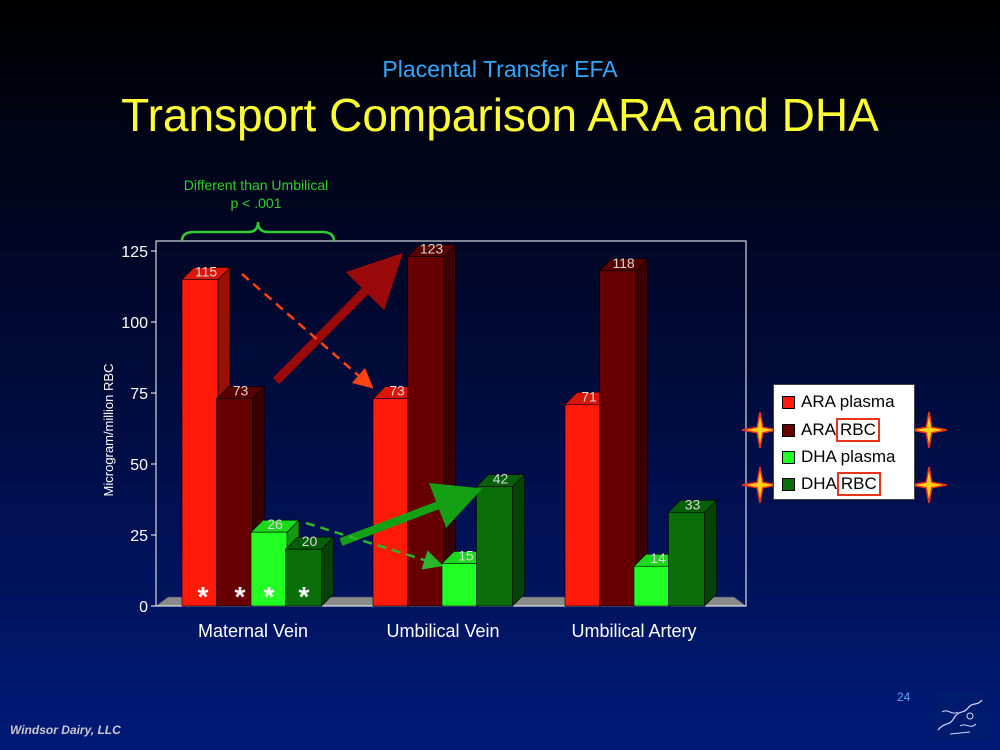  Describe the element at coordinates (788, 430) in the screenshot. I see `legend-swatch-ara-rbc` at that location.